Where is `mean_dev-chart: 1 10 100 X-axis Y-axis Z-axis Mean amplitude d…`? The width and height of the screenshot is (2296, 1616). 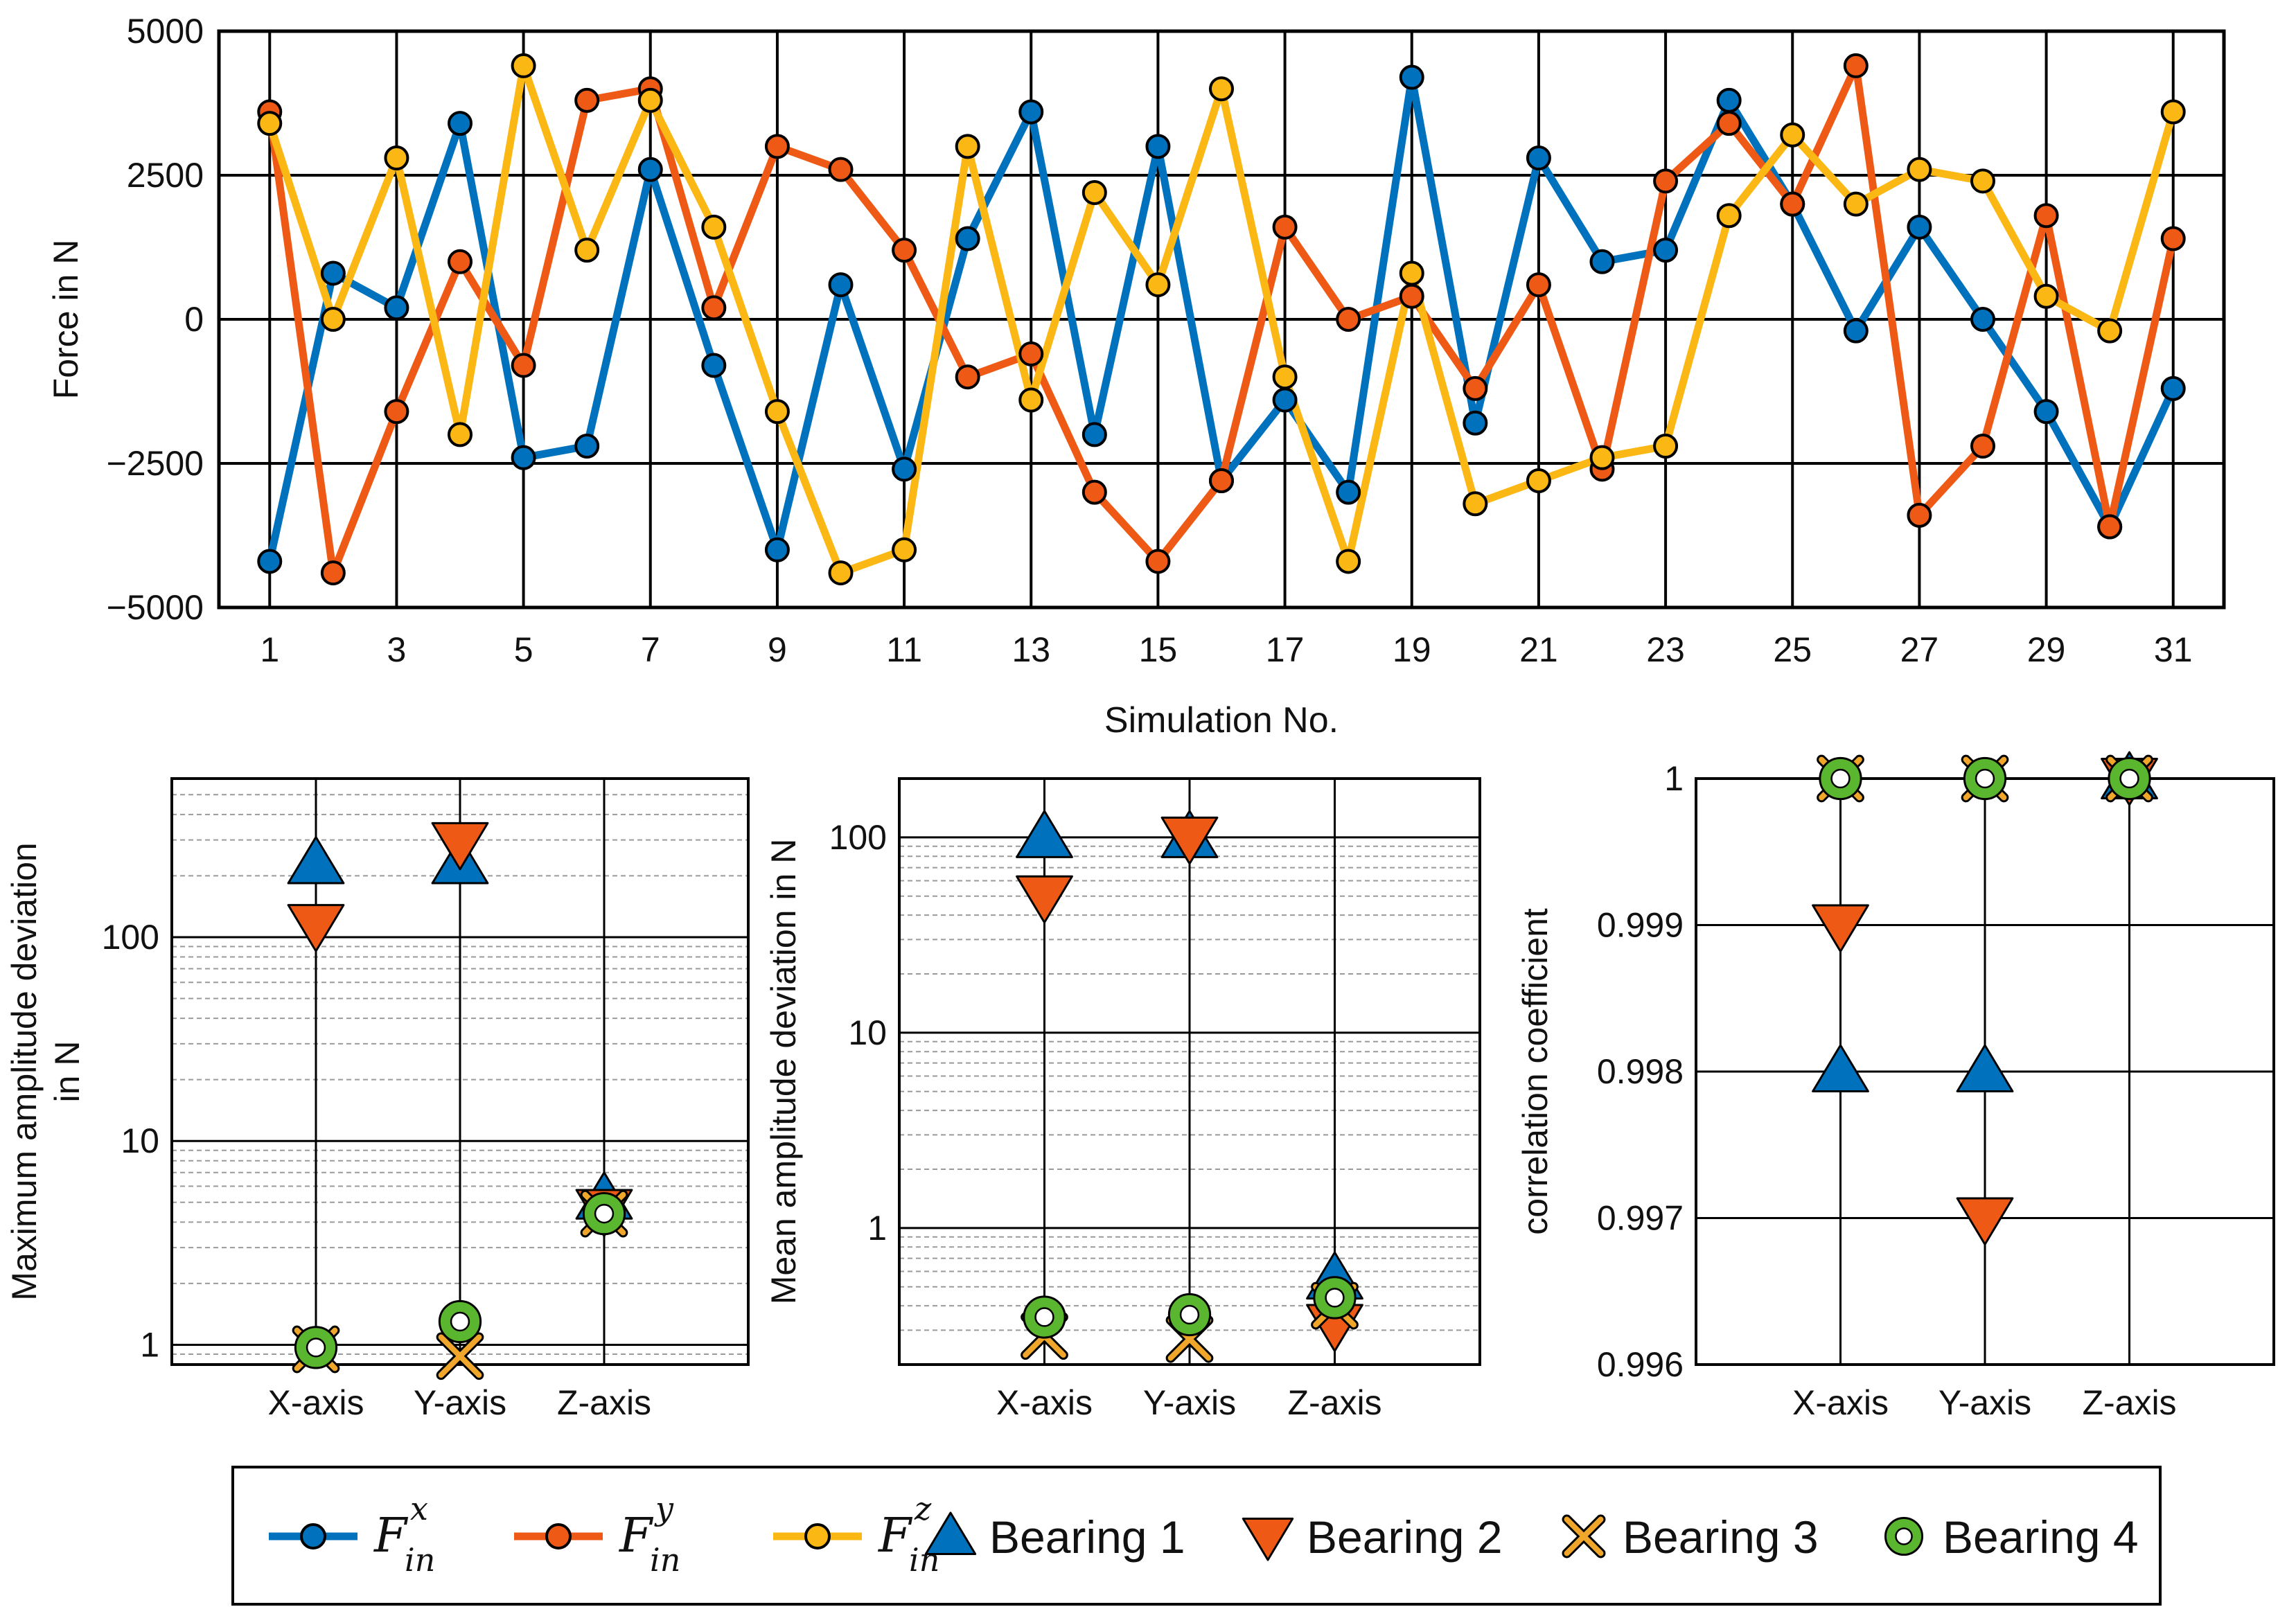
mean_dev-chart: 1 10 100 X-axis Y-axis Z-axis Mean amplitude d… is located at coordinates (1122, 1099).